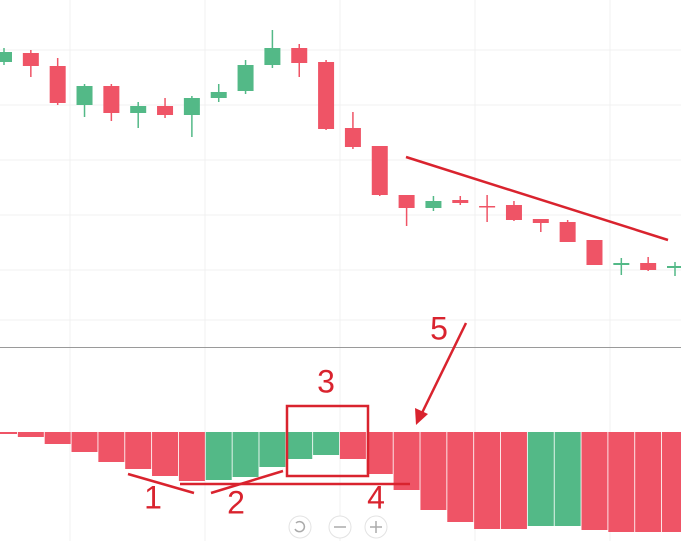 Image resolution: width=681 pixels, height=541 pixels. I want to click on zoom-out-button, so click(340, 527).